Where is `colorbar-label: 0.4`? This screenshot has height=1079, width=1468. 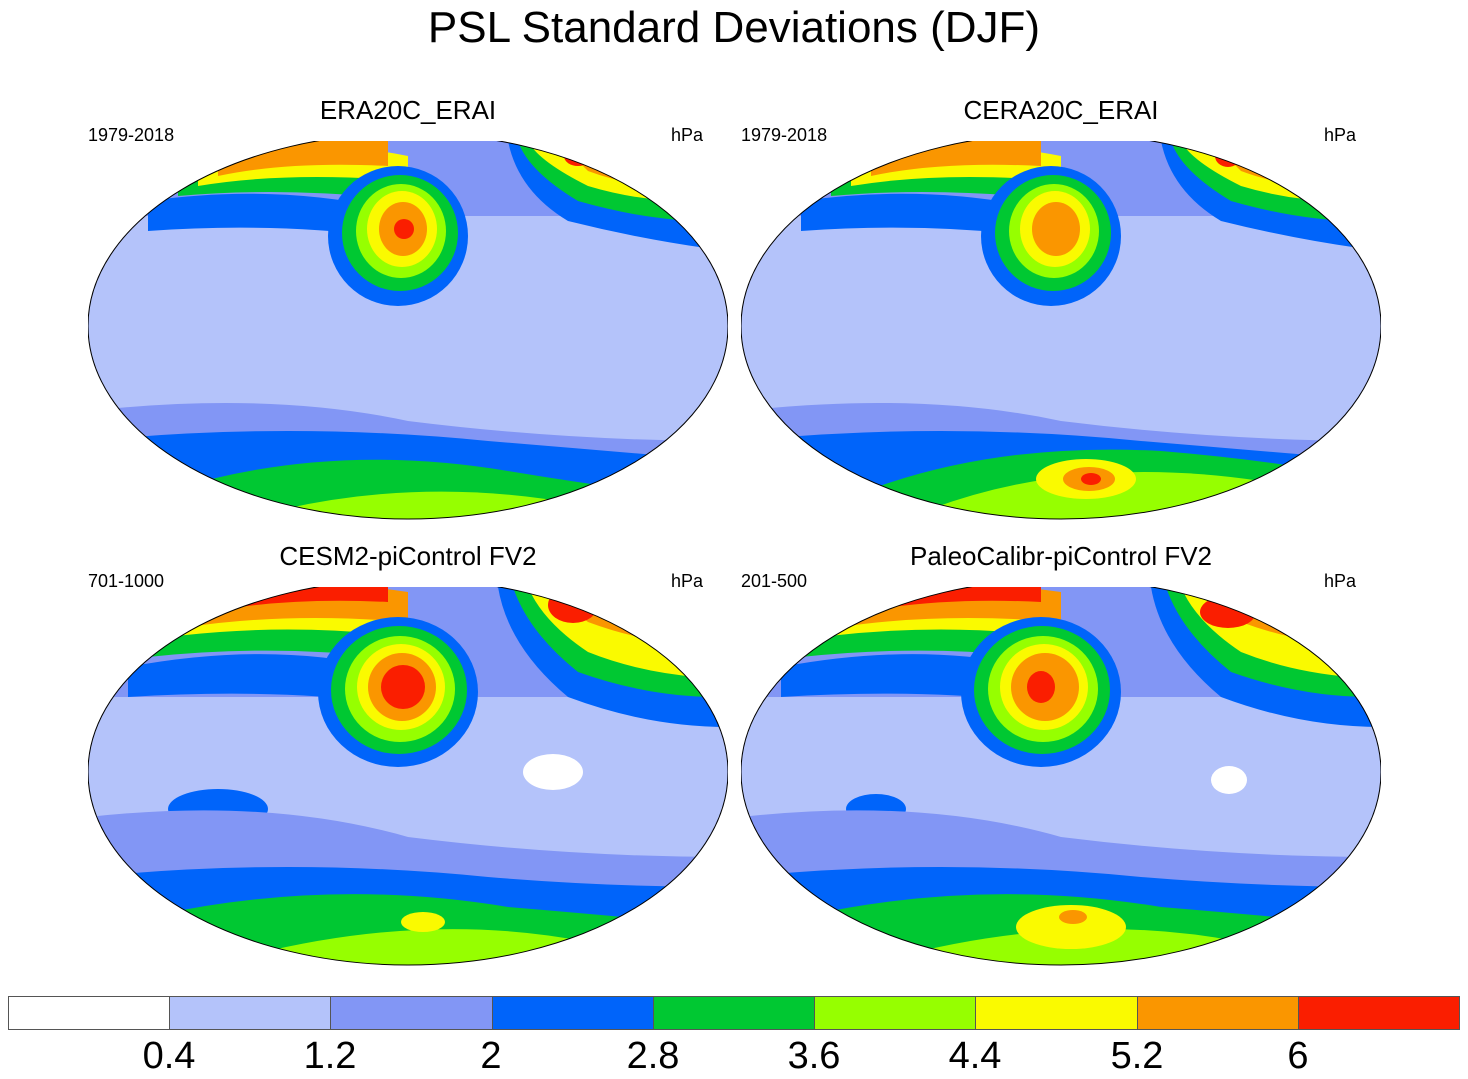
colorbar-label: 0.4 is located at coordinates (169, 1056).